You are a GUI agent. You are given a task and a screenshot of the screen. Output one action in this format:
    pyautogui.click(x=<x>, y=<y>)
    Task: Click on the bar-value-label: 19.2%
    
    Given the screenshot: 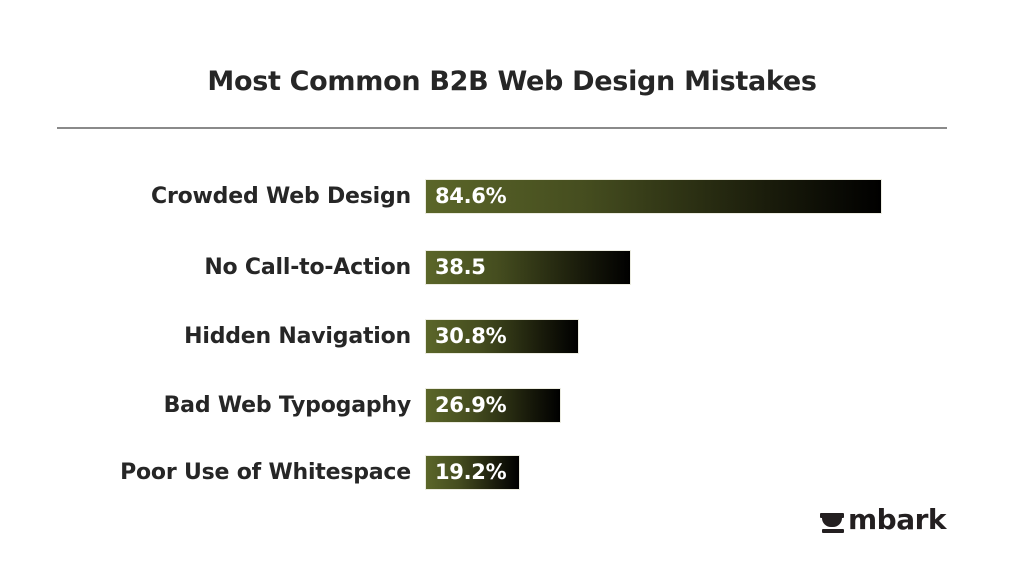 What is the action you would take?
    pyautogui.click(x=471, y=472)
    